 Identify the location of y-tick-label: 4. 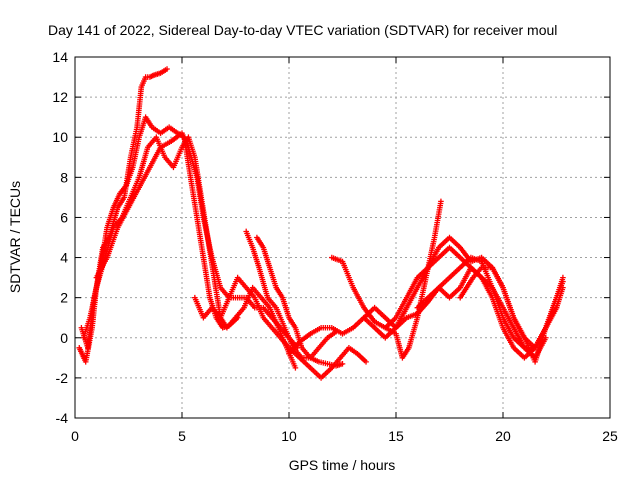
(64, 258).